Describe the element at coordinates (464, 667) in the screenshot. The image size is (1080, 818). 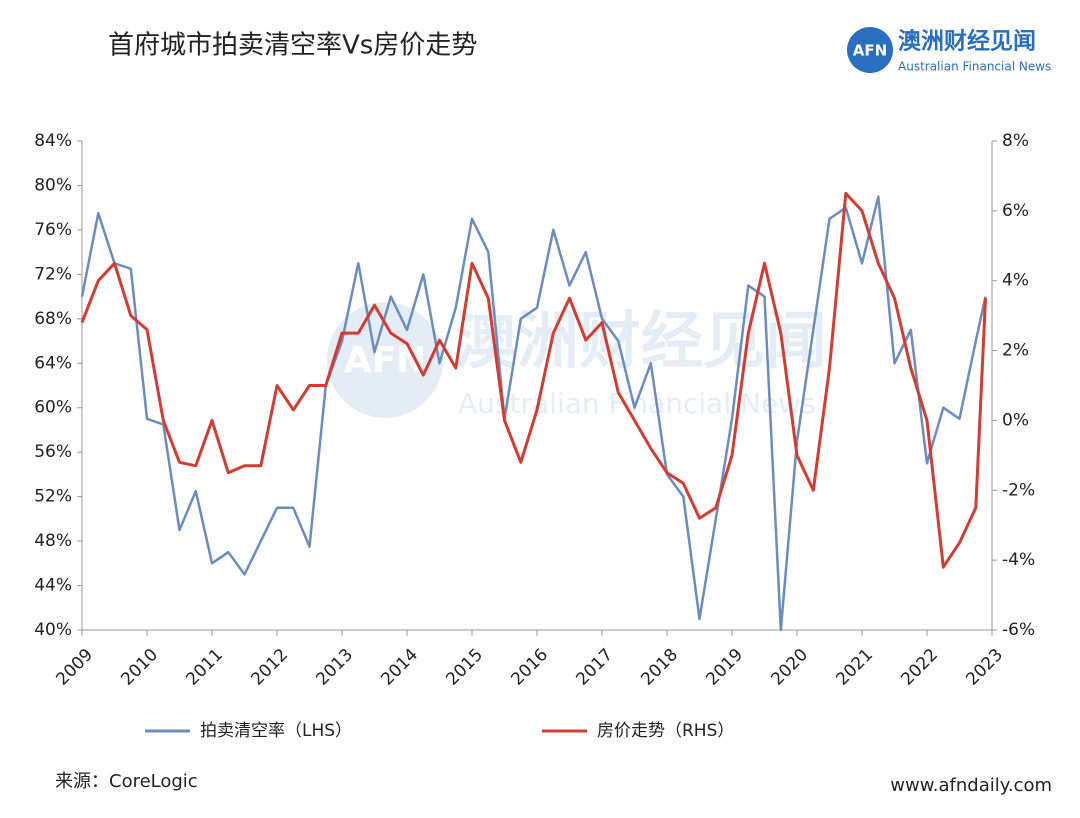
I see `x-tick-label: 2015` at that location.